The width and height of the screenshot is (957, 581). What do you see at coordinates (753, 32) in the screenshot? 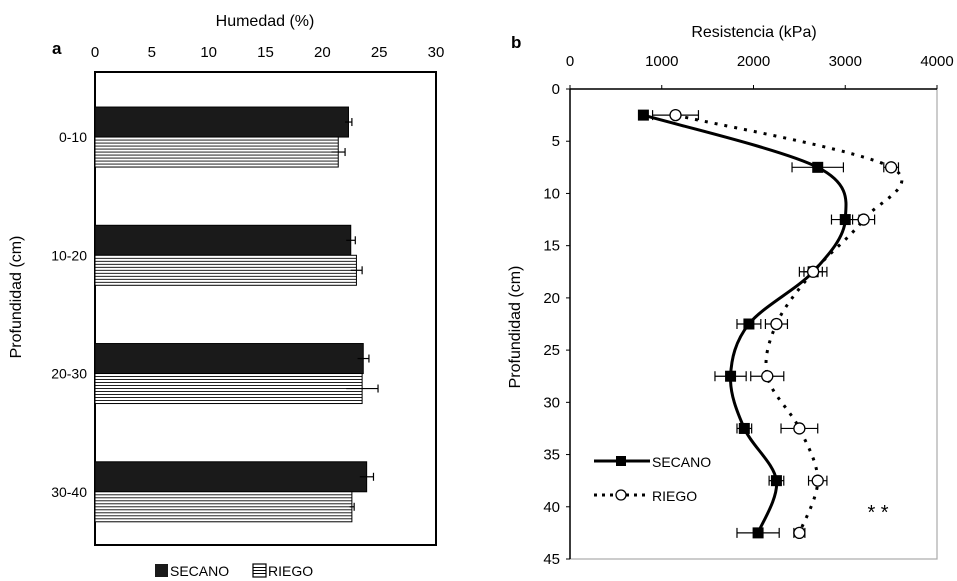
I see `panel-b-x-axis-title: Resistencia (kPa)` at bounding box center [753, 32].